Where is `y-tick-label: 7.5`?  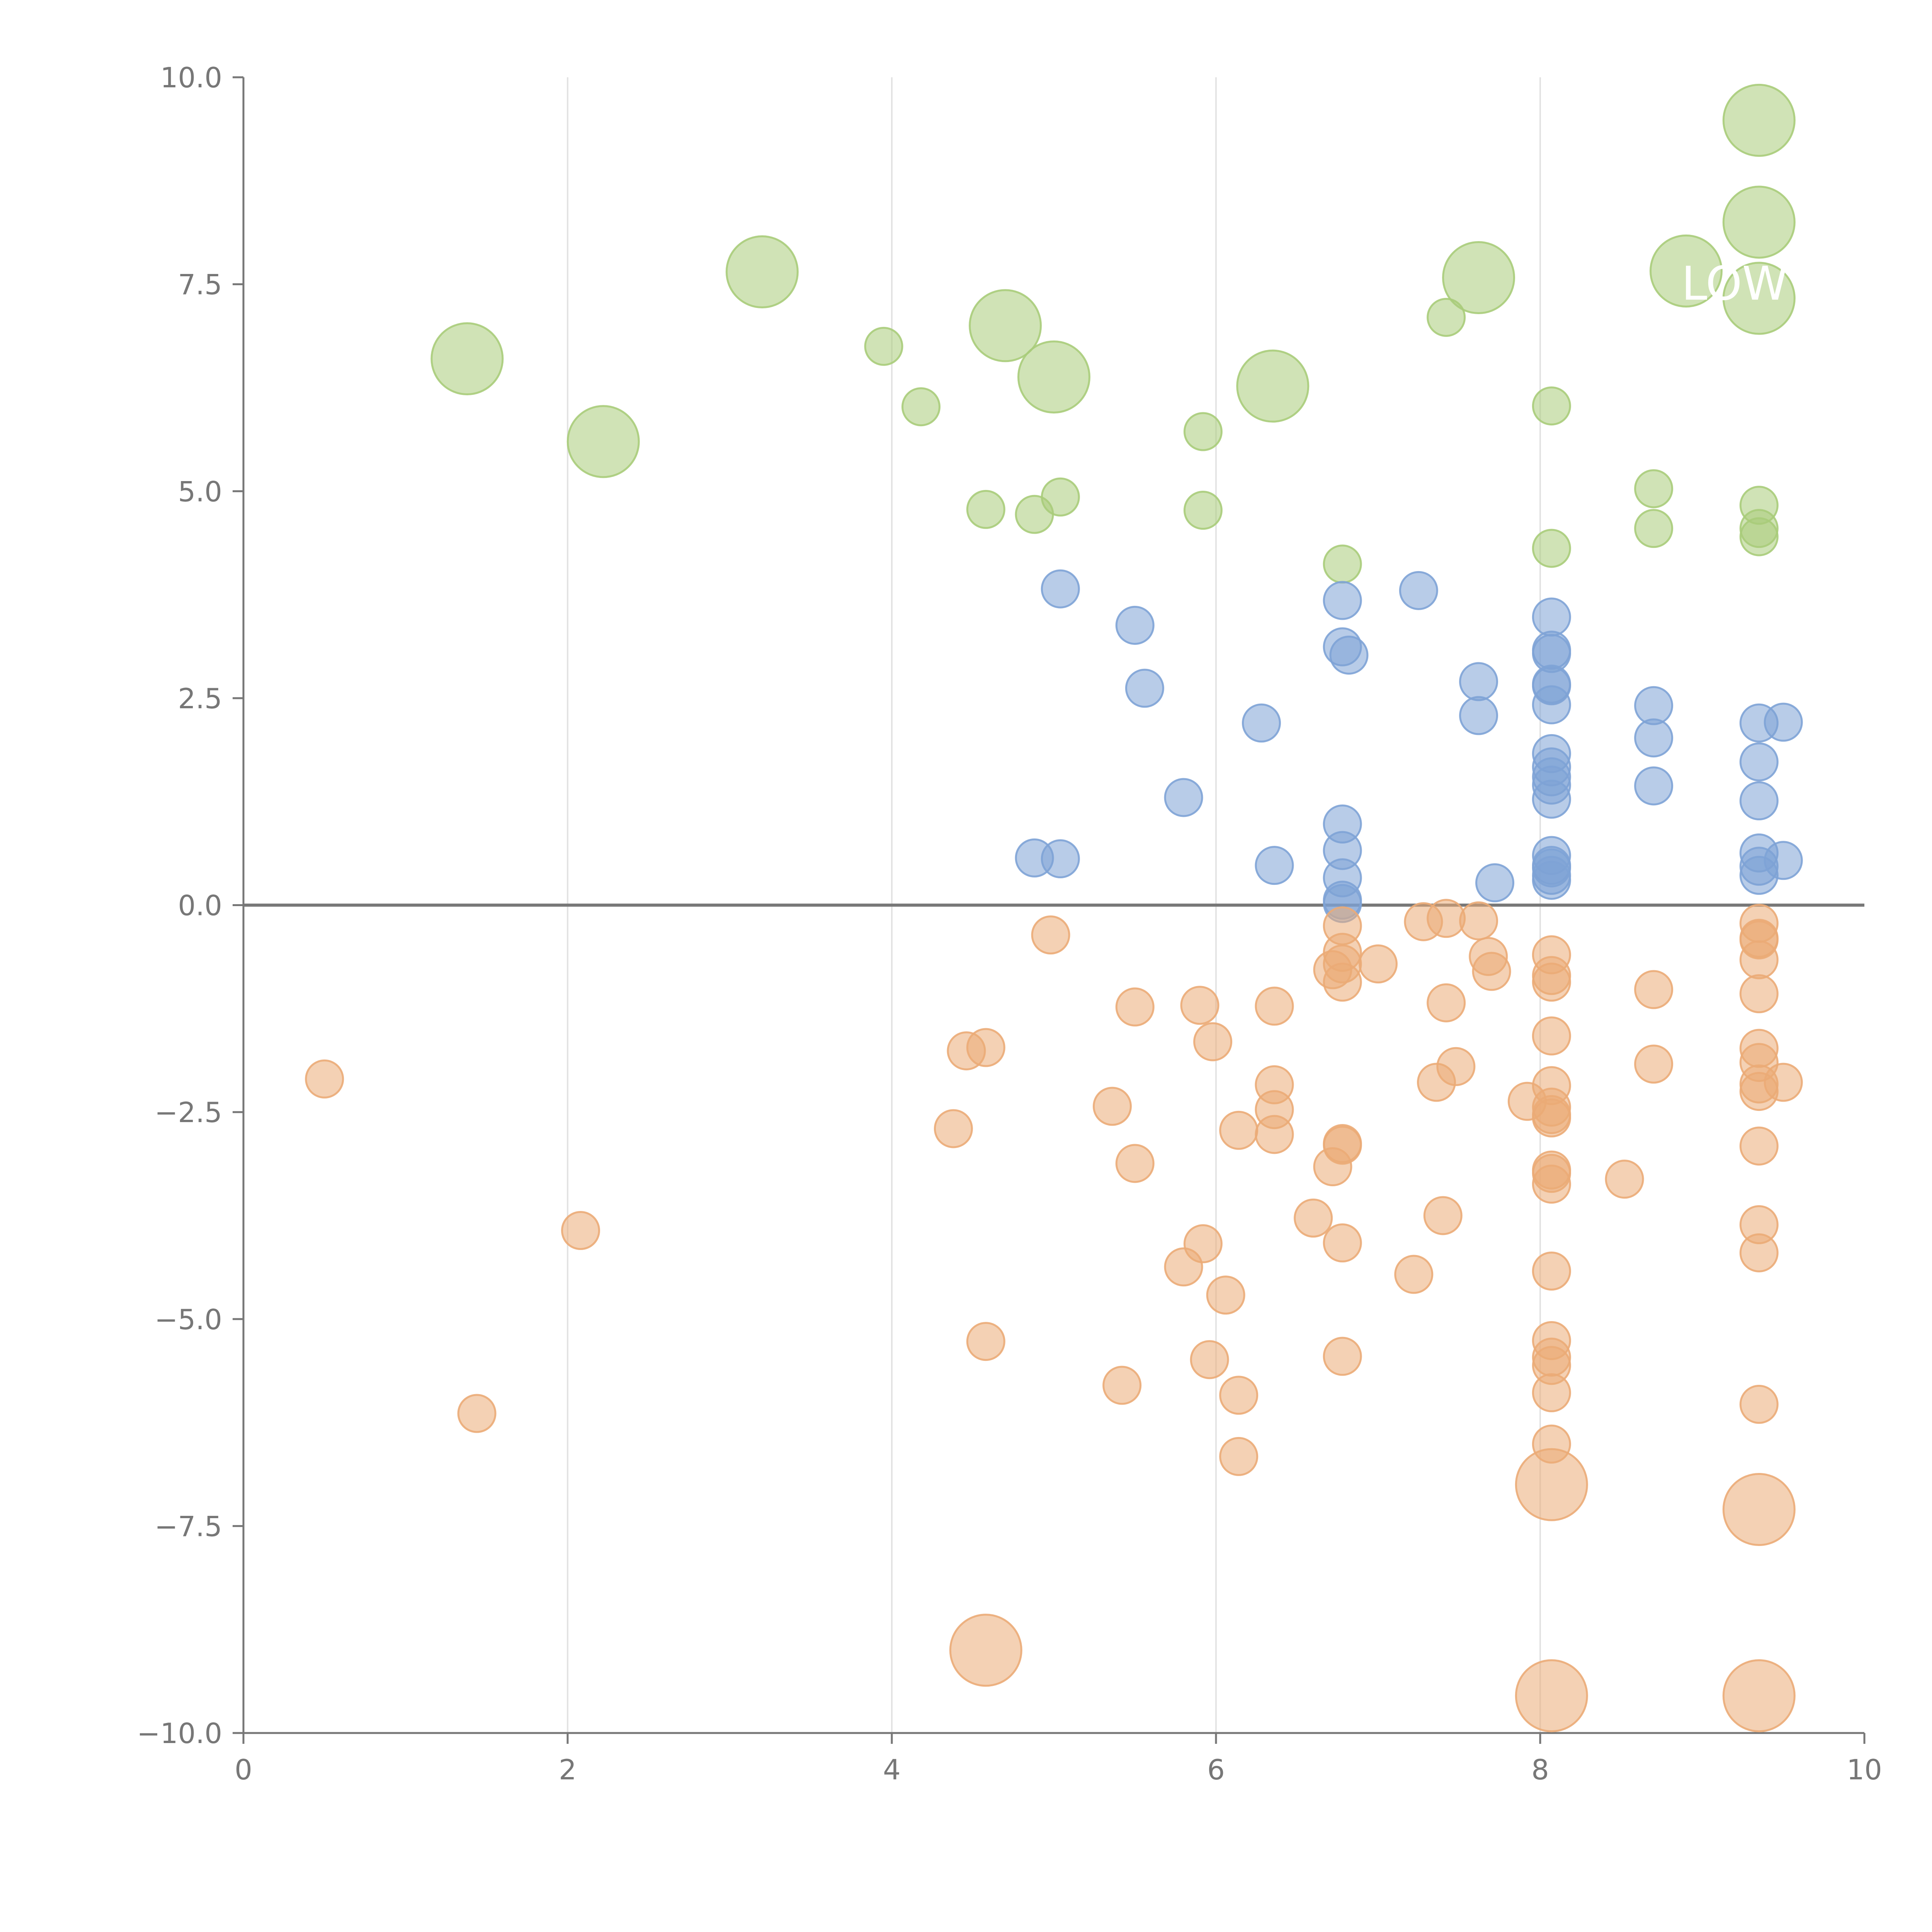
y-tick-label: 7.5 is located at coordinates (200, 285).